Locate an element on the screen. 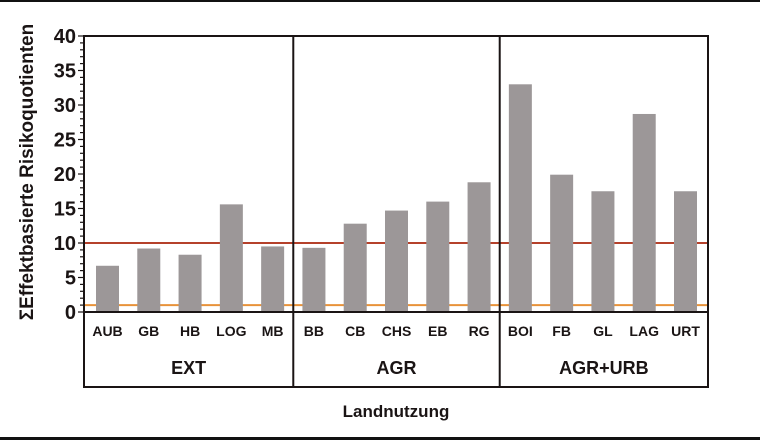 The width and height of the screenshot is (760, 440). x-tick-label: BB is located at coordinates (314, 331).